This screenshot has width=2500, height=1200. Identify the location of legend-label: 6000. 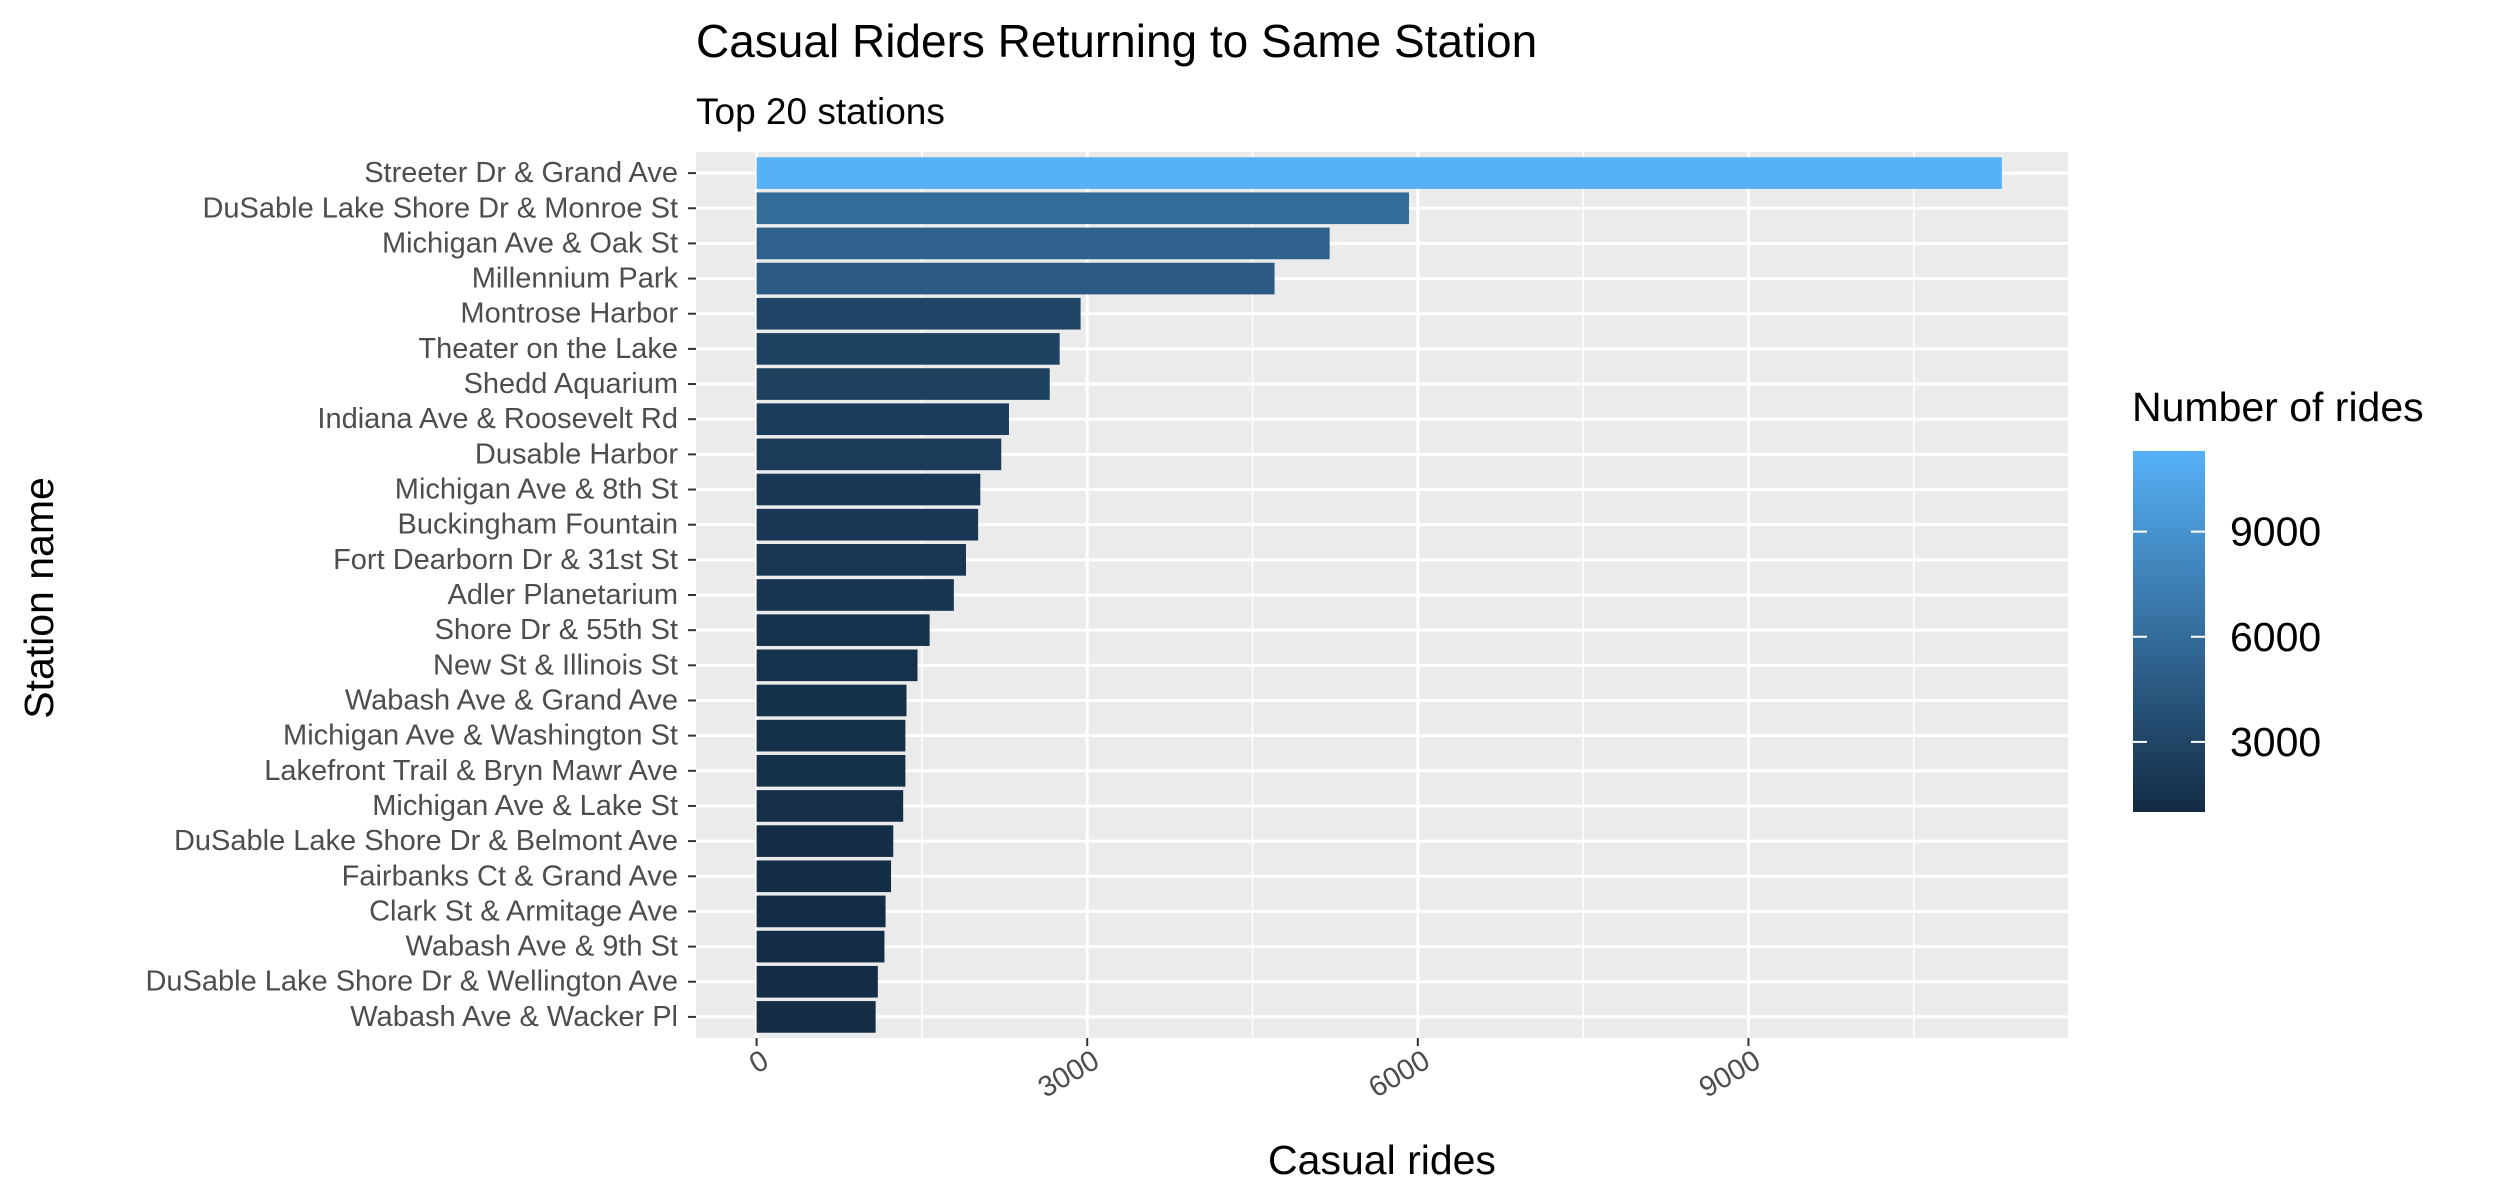
(2275, 637).